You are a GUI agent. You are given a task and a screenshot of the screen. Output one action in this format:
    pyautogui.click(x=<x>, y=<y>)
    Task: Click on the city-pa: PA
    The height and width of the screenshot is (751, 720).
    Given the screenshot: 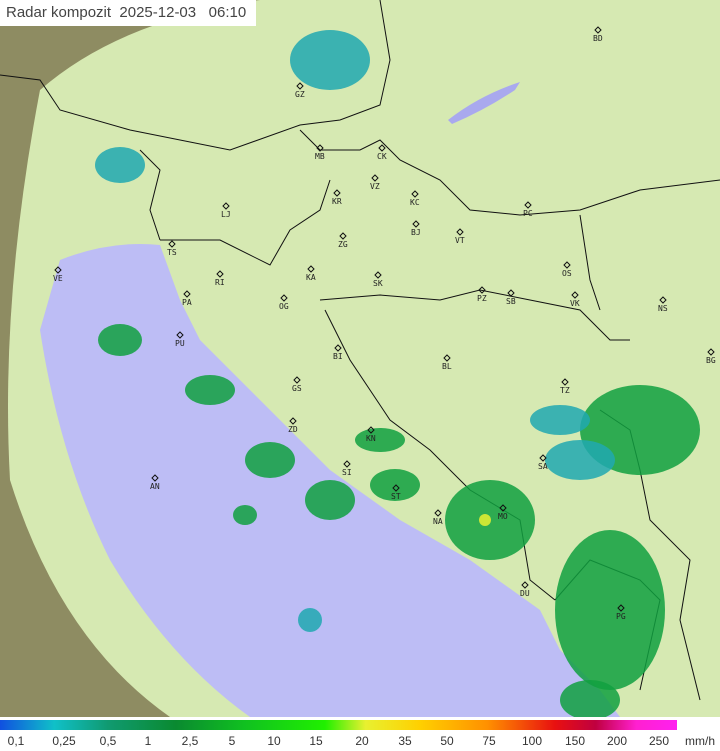 What is the action you would take?
    pyautogui.click(x=187, y=298)
    